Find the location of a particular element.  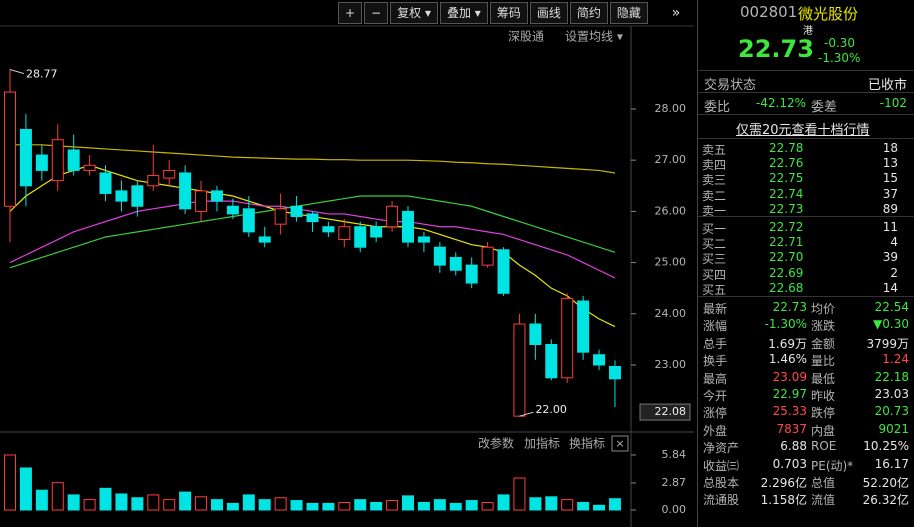

stat-label: 流值 is located at coordinates (823, 500).